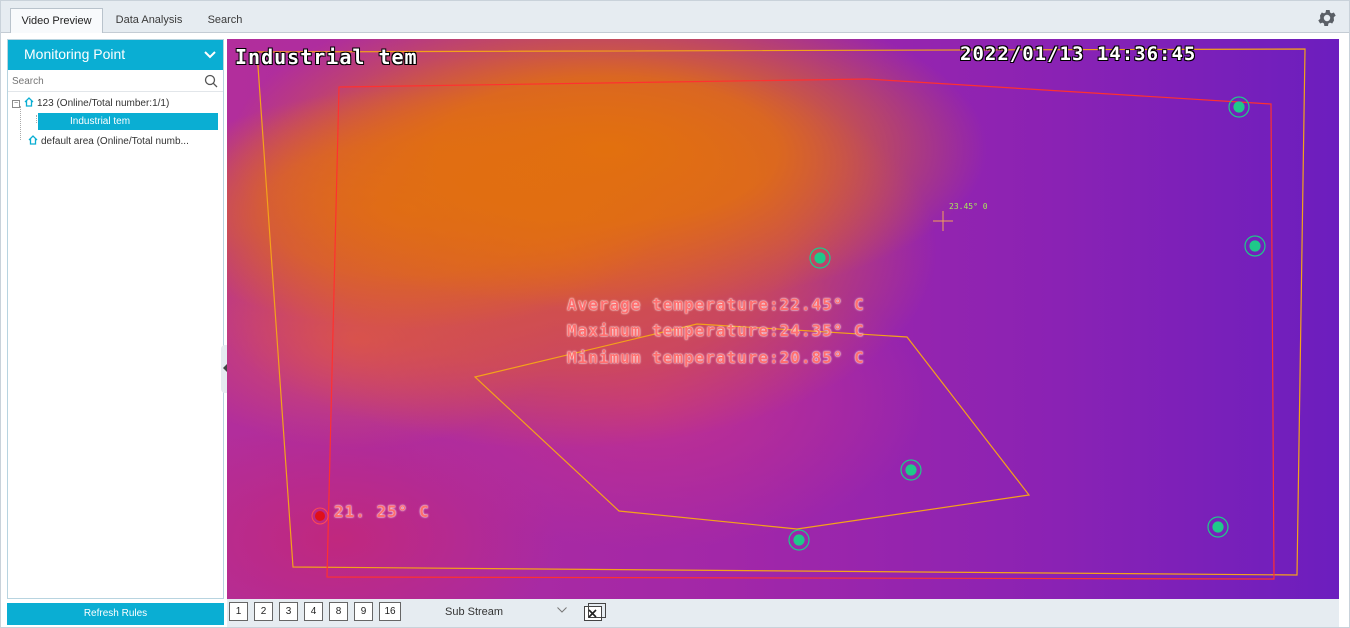  Describe the element at coordinates (128, 121) in the screenshot. I see `tree-item-industrial-tem: Industrial tem` at that location.